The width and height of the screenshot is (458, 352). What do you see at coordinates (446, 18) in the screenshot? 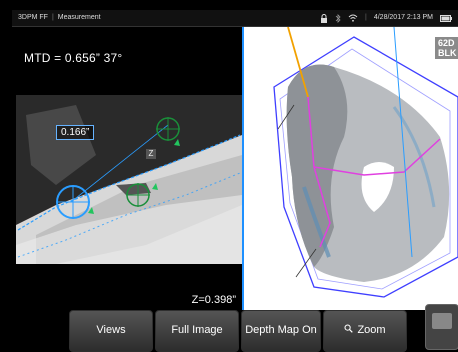
I see `battery-icon` at bounding box center [446, 18].